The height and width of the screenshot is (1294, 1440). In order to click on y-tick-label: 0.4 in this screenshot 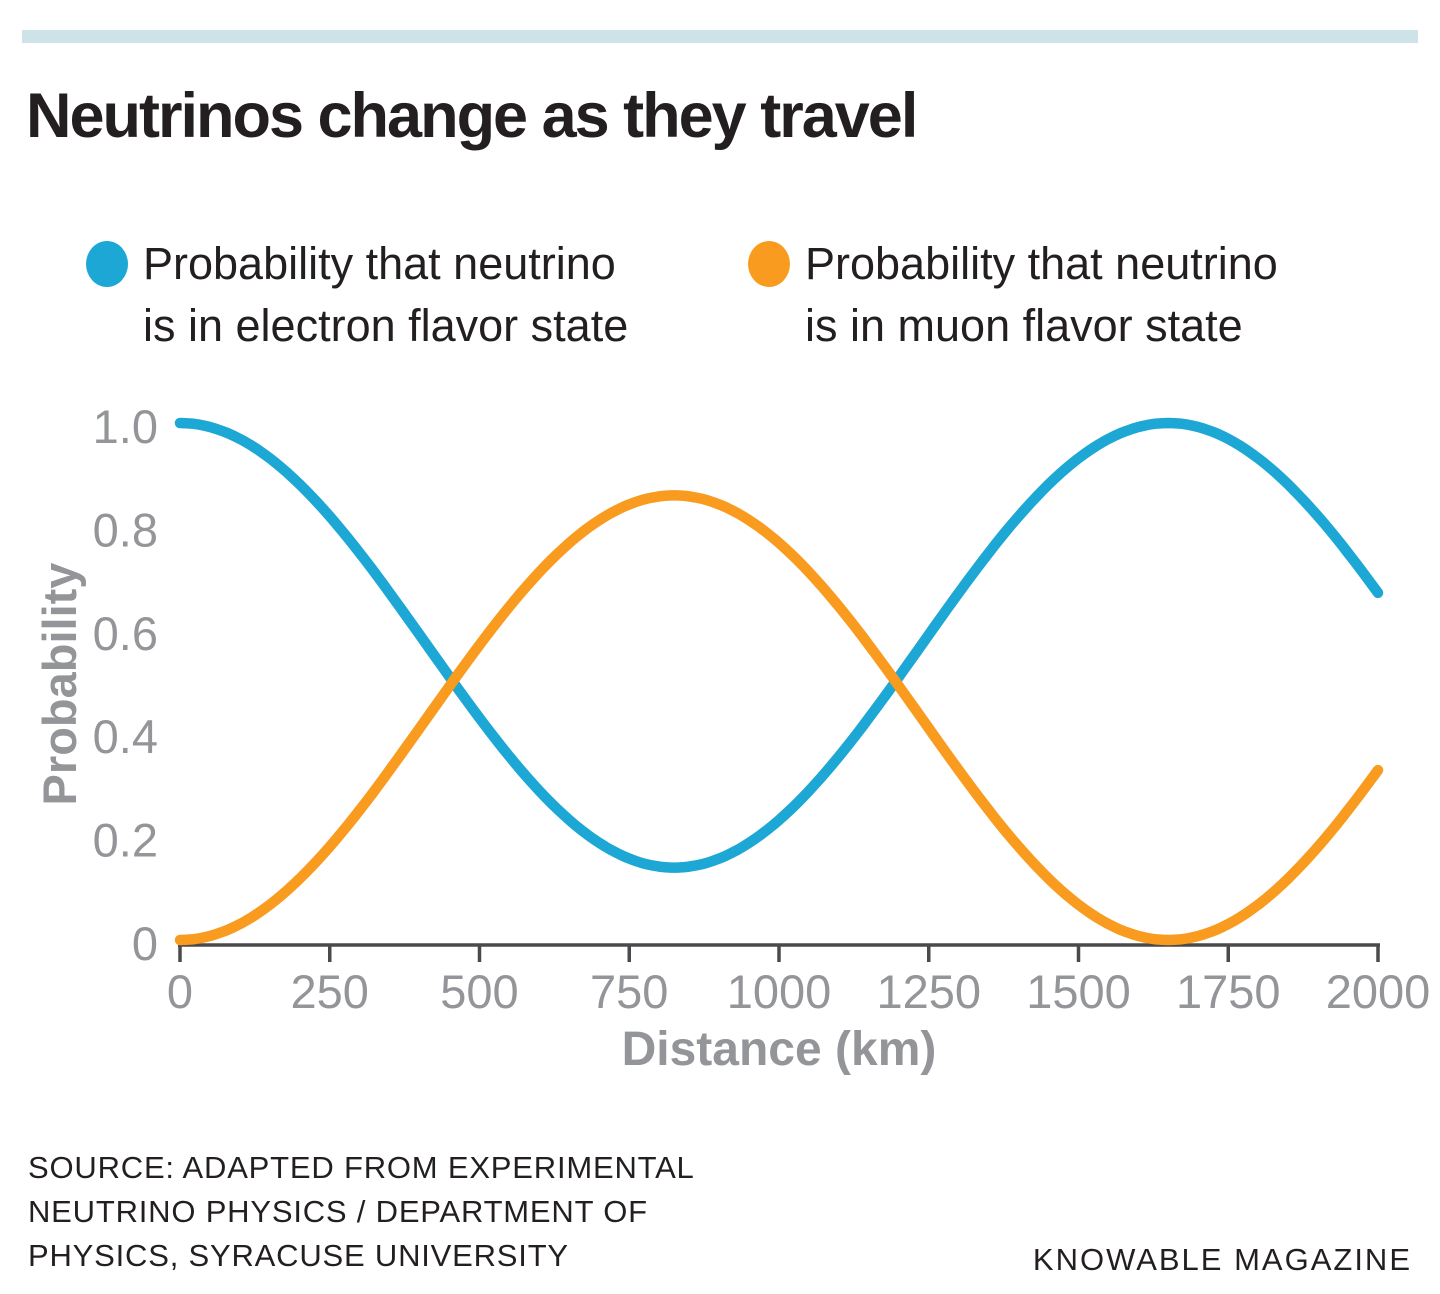, I will do `click(125, 736)`.